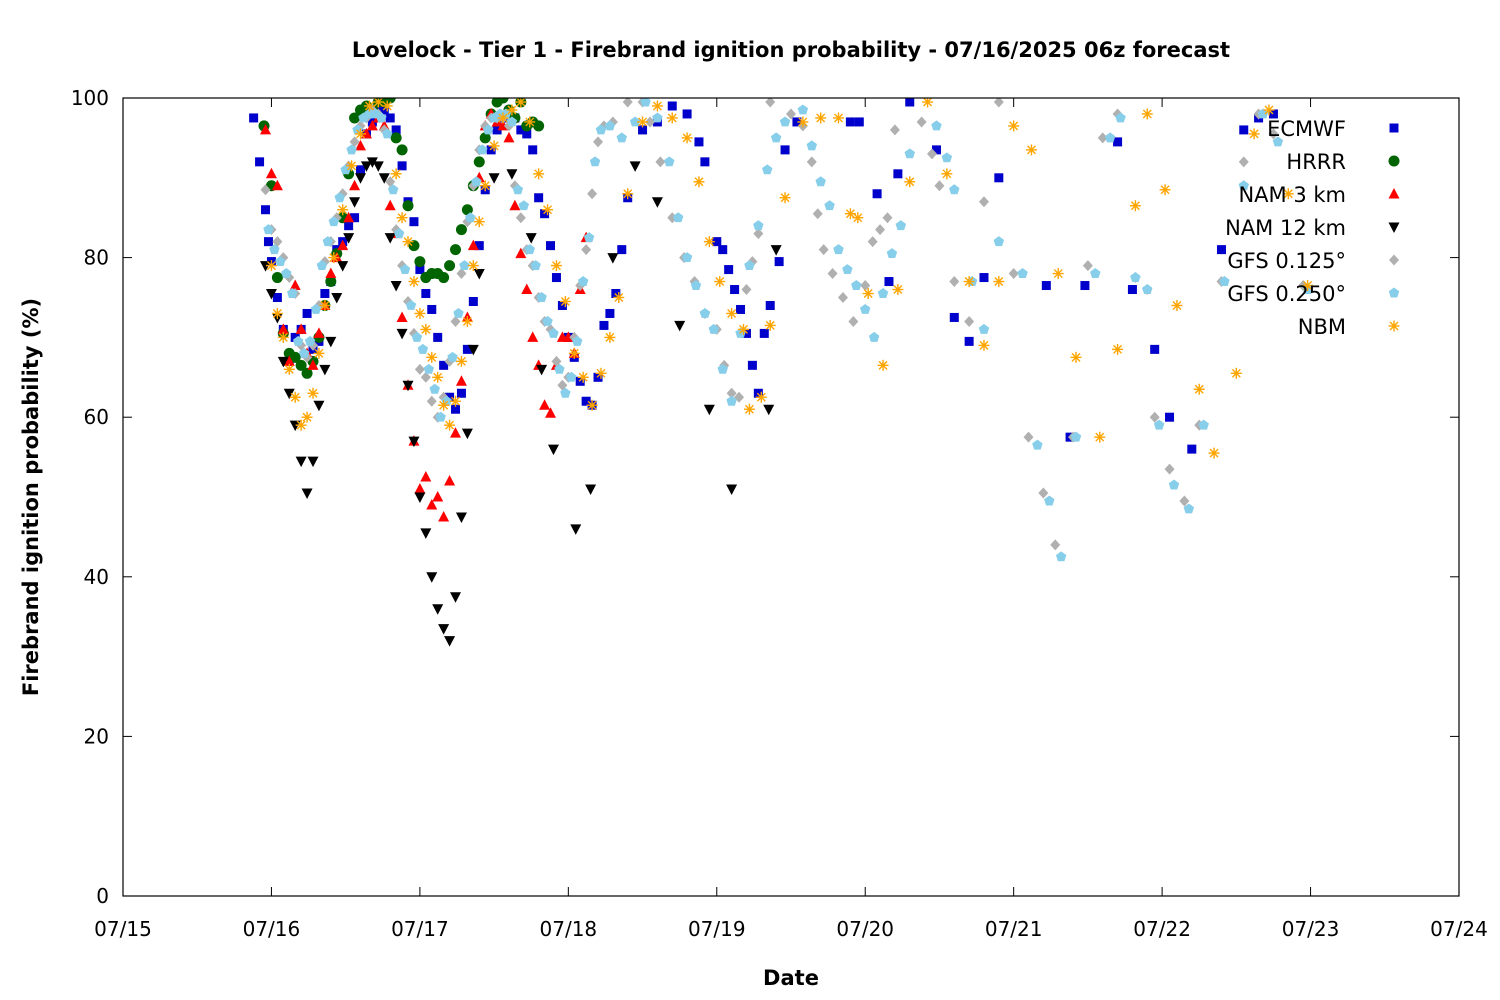 The image size is (1500, 1000). I want to click on x-tick-label: 07/20, so click(865, 929).